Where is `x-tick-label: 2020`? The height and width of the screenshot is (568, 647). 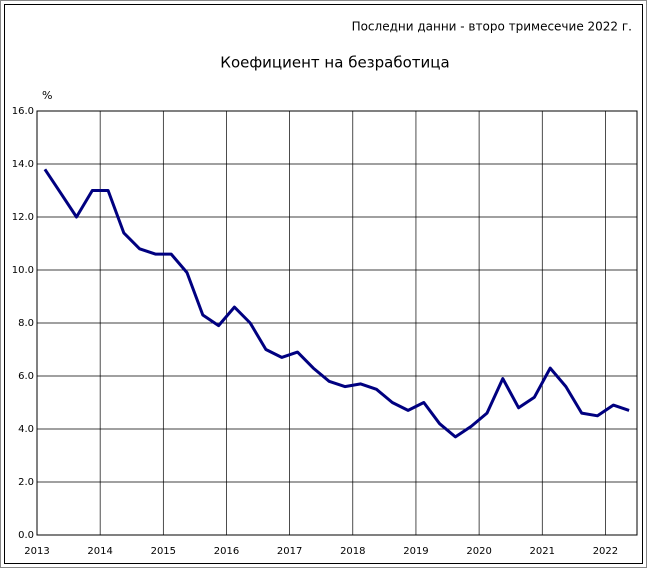
x-tick-label: 2020 is located at coordinates (478, 551).